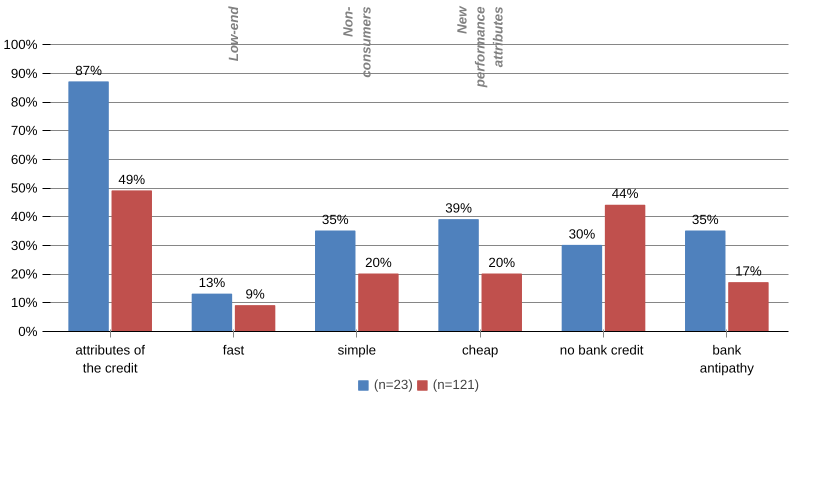  Describe the element at coordinates (233, 34) in the screenshot. I see `annotation: Low-end` at that location.